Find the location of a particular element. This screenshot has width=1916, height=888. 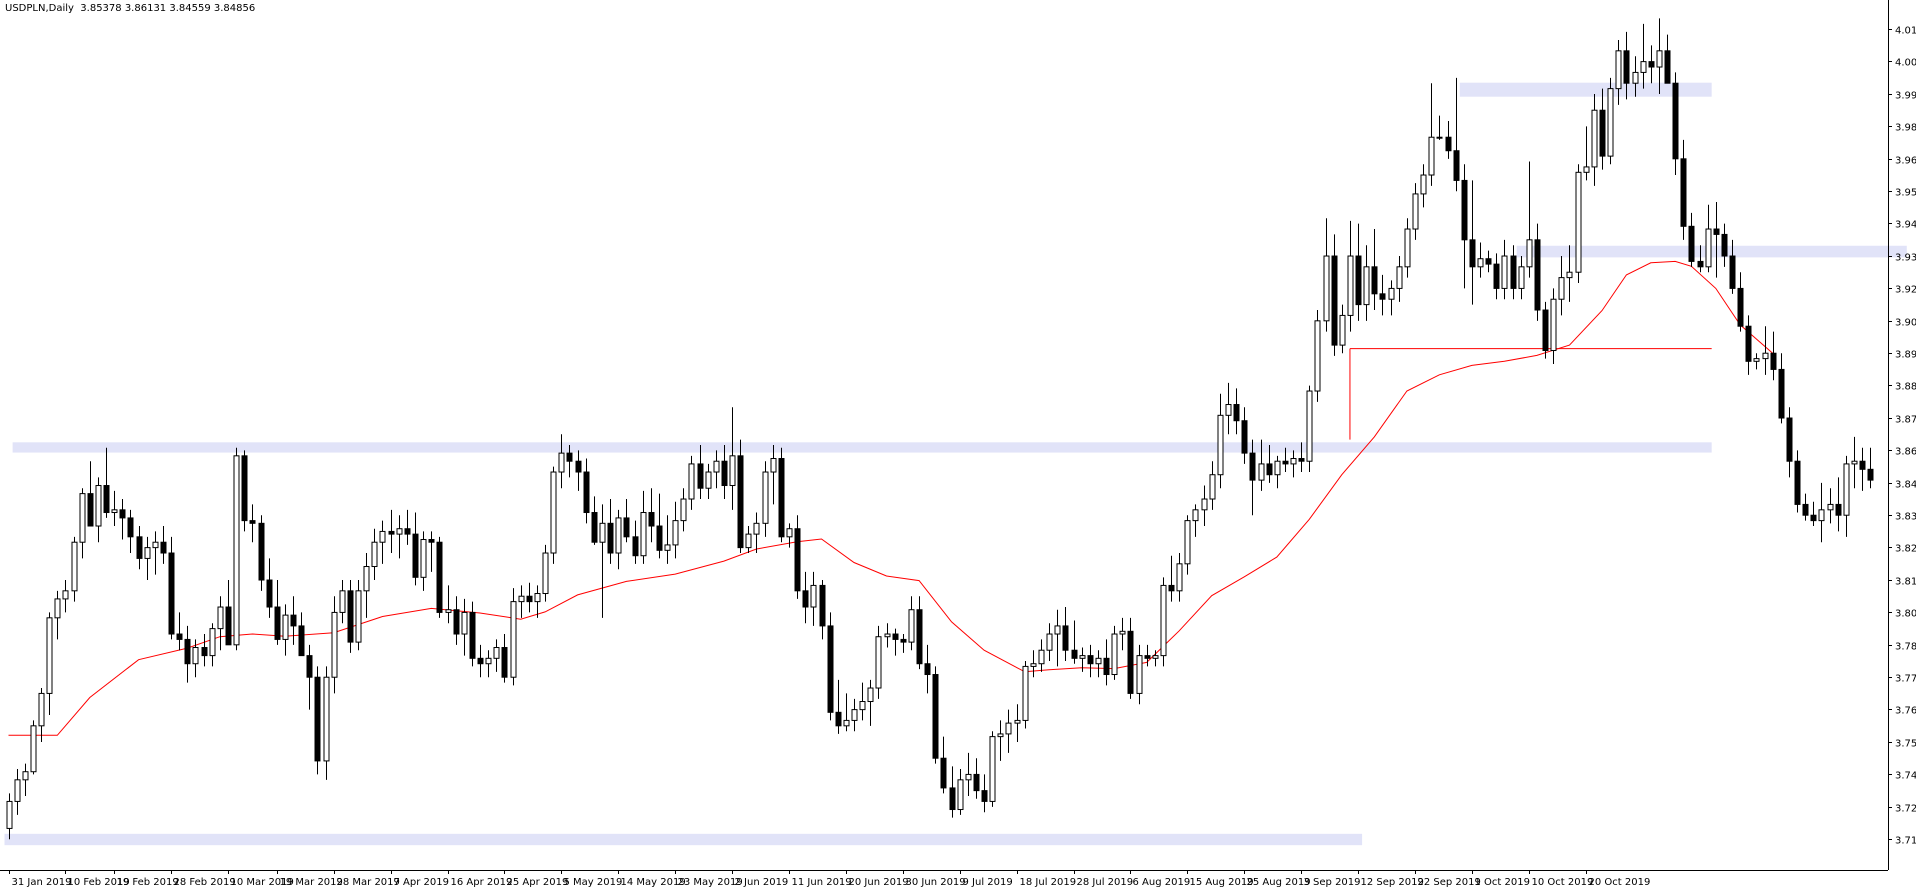

x-tick-label: 3 Sep 2019 is located at coordinates (1332, 882).